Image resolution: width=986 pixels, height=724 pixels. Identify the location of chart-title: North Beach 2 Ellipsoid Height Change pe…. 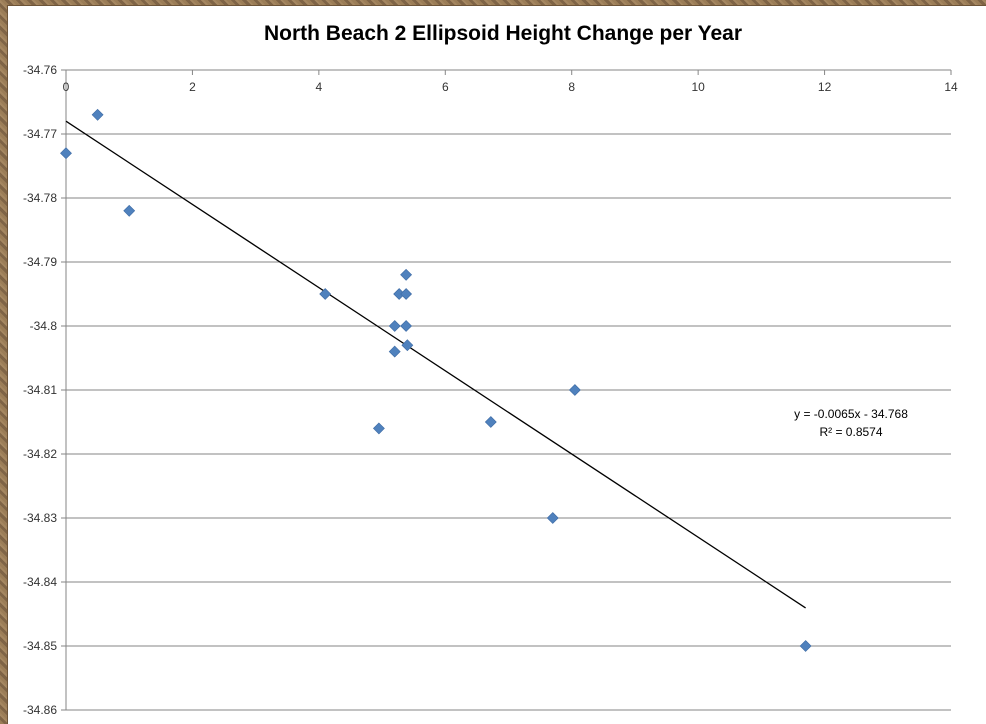
(503, 33).